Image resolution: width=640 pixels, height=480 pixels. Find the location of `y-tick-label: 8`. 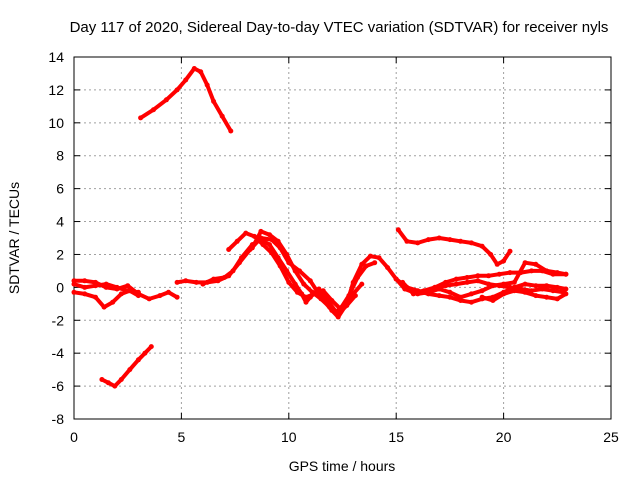

y-tick-label: 8 is located at coordinates (60, 156).